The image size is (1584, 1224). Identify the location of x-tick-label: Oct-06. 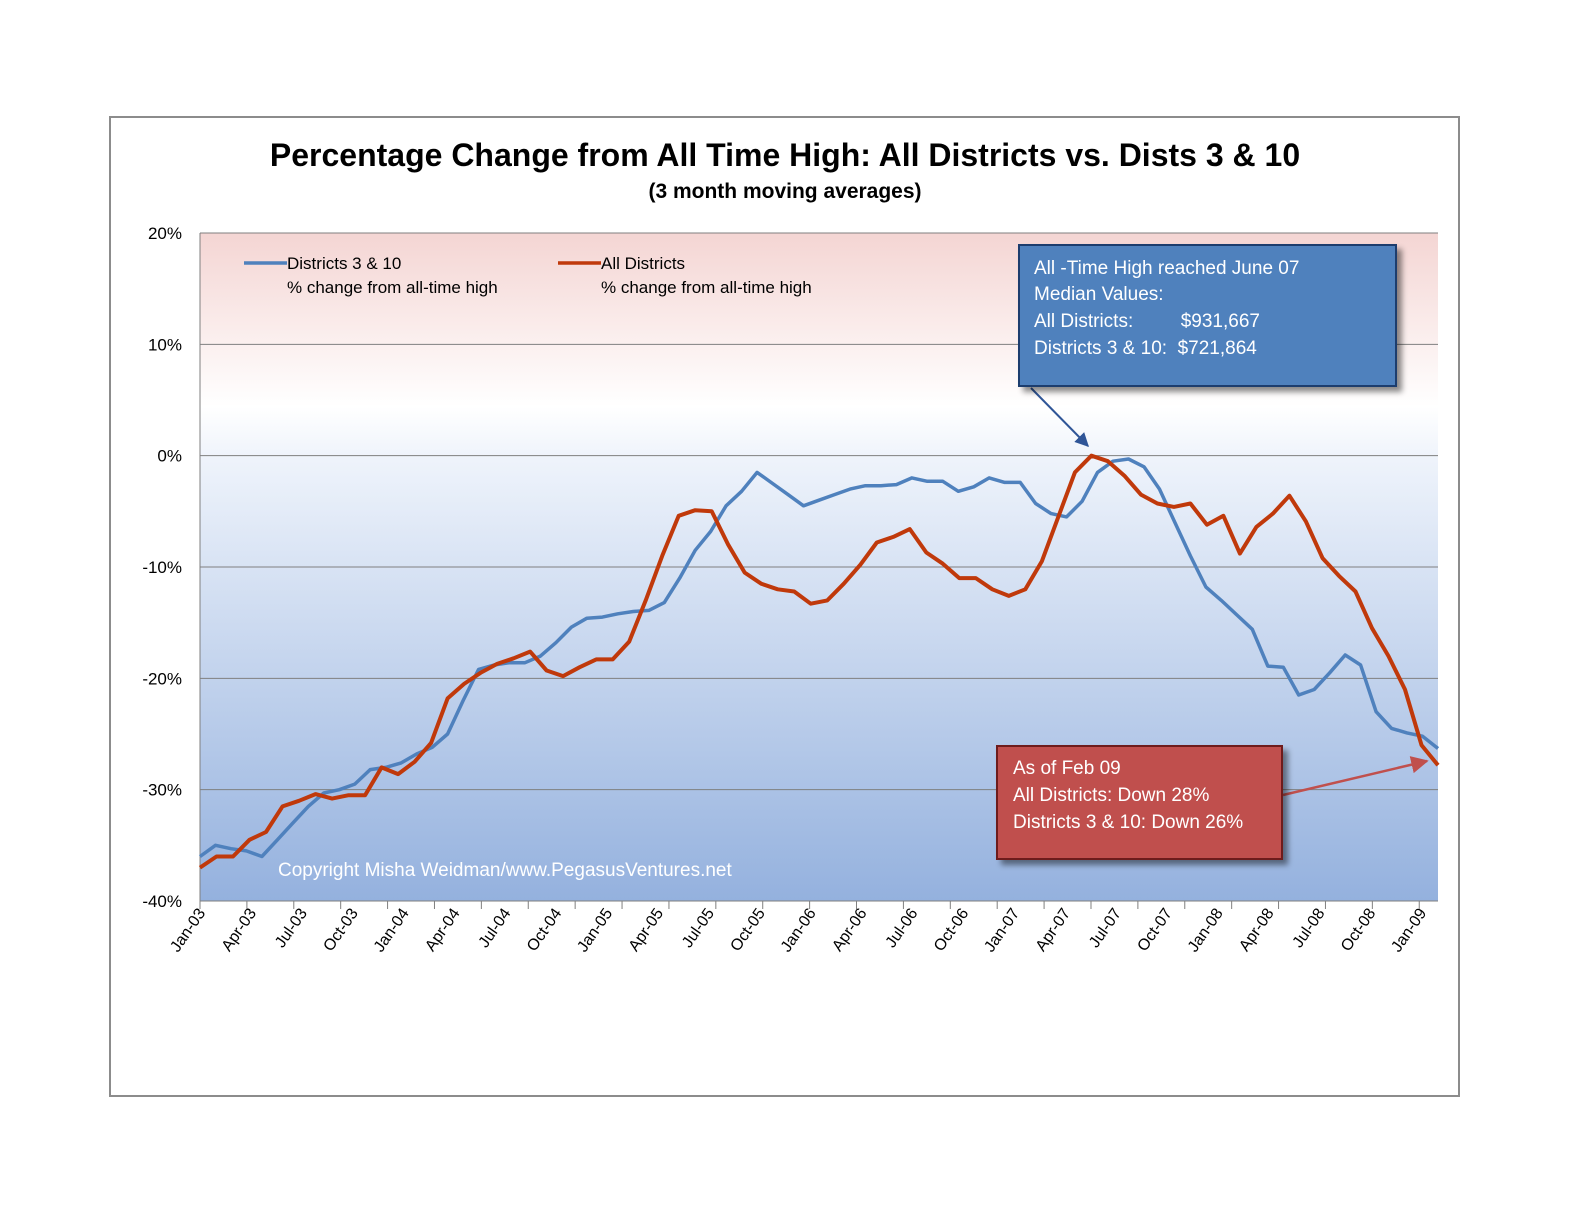
(952, 929).